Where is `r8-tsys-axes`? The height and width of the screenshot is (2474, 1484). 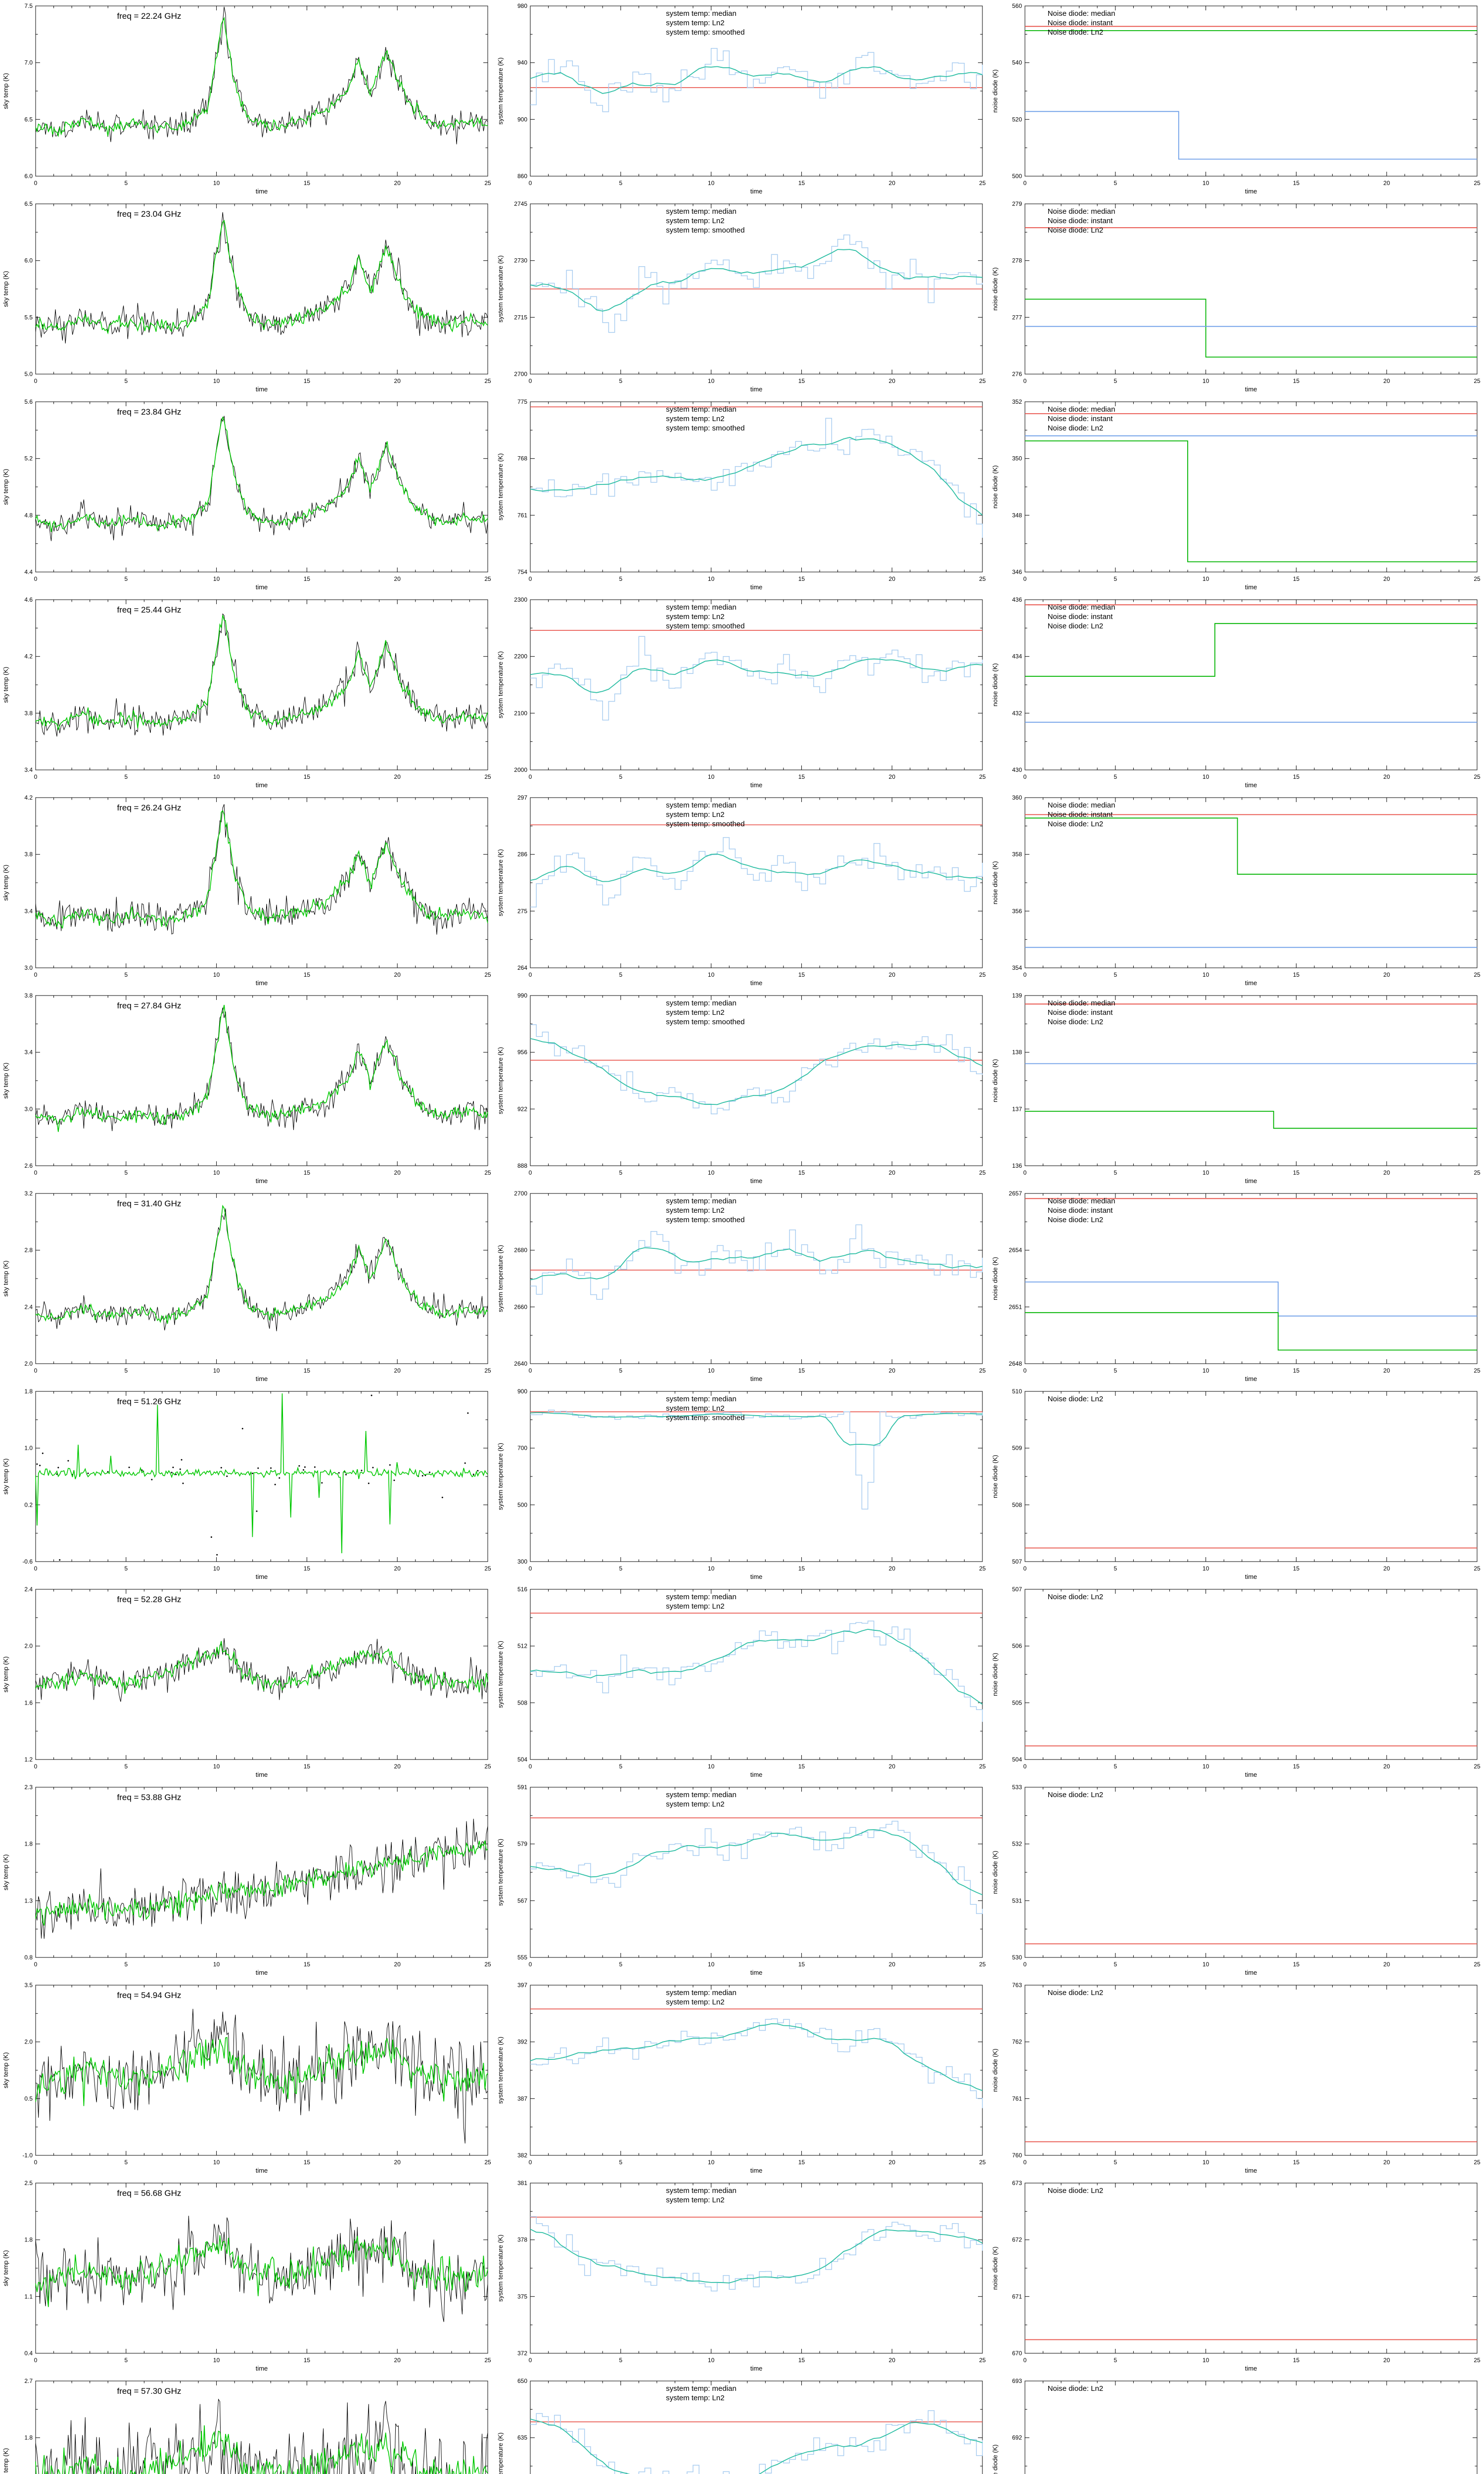
r8-tsys-axes is located at coordinates (756, 1476).